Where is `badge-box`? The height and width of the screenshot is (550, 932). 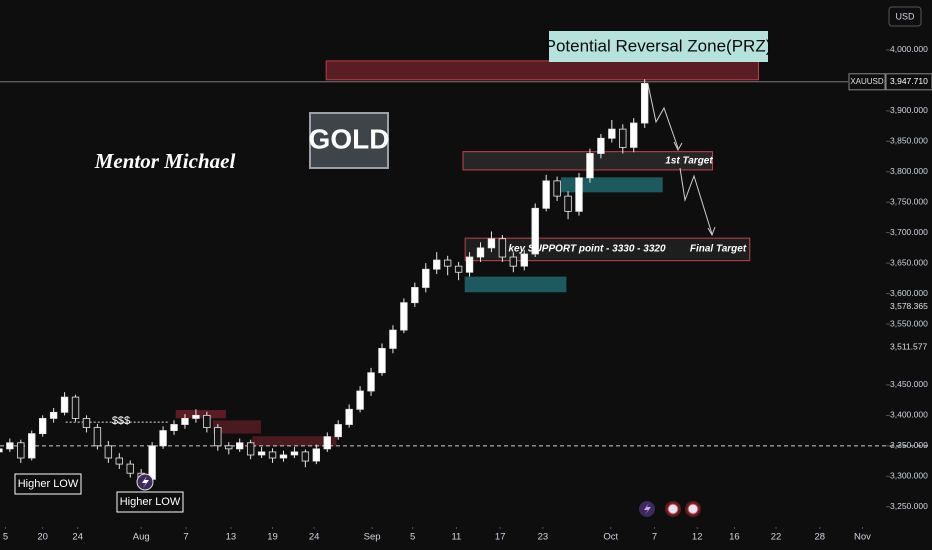 badge-box is located at coordinates (349, 140).